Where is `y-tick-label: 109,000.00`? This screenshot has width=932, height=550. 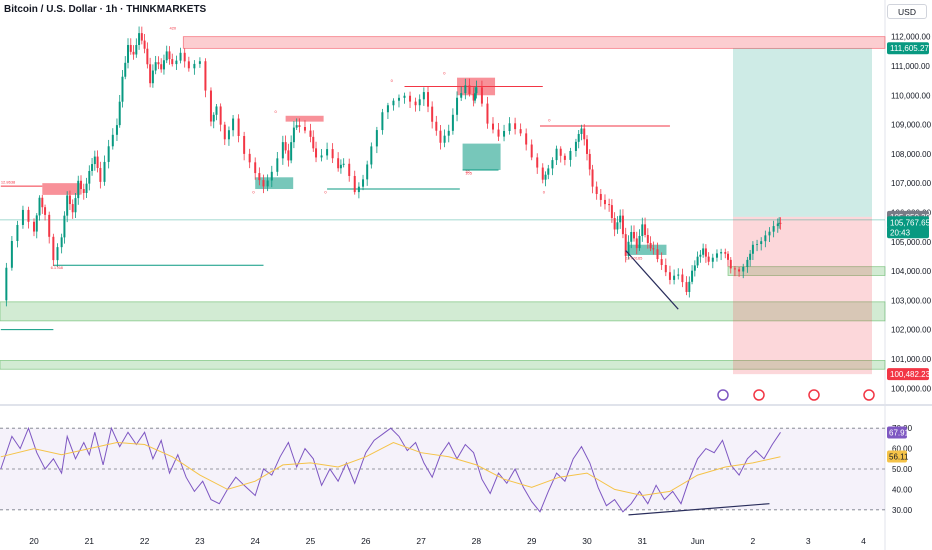 y-tick-label: 109,000.00 is located at coordinates (911, 125).